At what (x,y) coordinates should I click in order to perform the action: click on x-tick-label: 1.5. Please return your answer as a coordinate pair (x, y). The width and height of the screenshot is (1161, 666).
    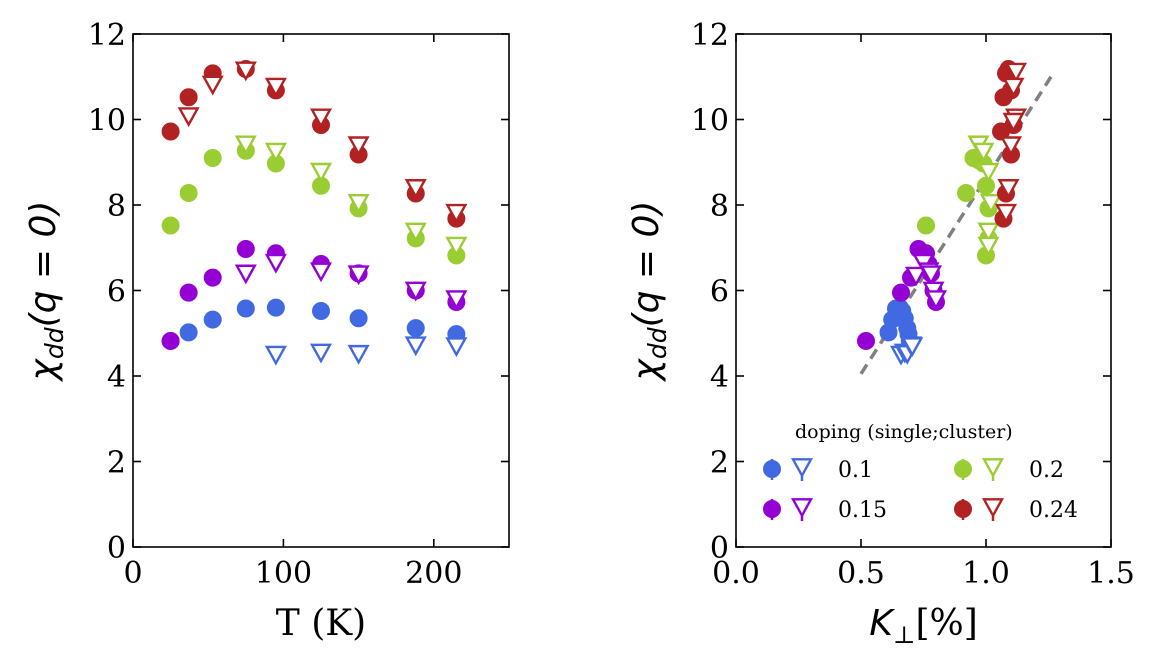
    Looking at the image, I should click on (1111, 573).